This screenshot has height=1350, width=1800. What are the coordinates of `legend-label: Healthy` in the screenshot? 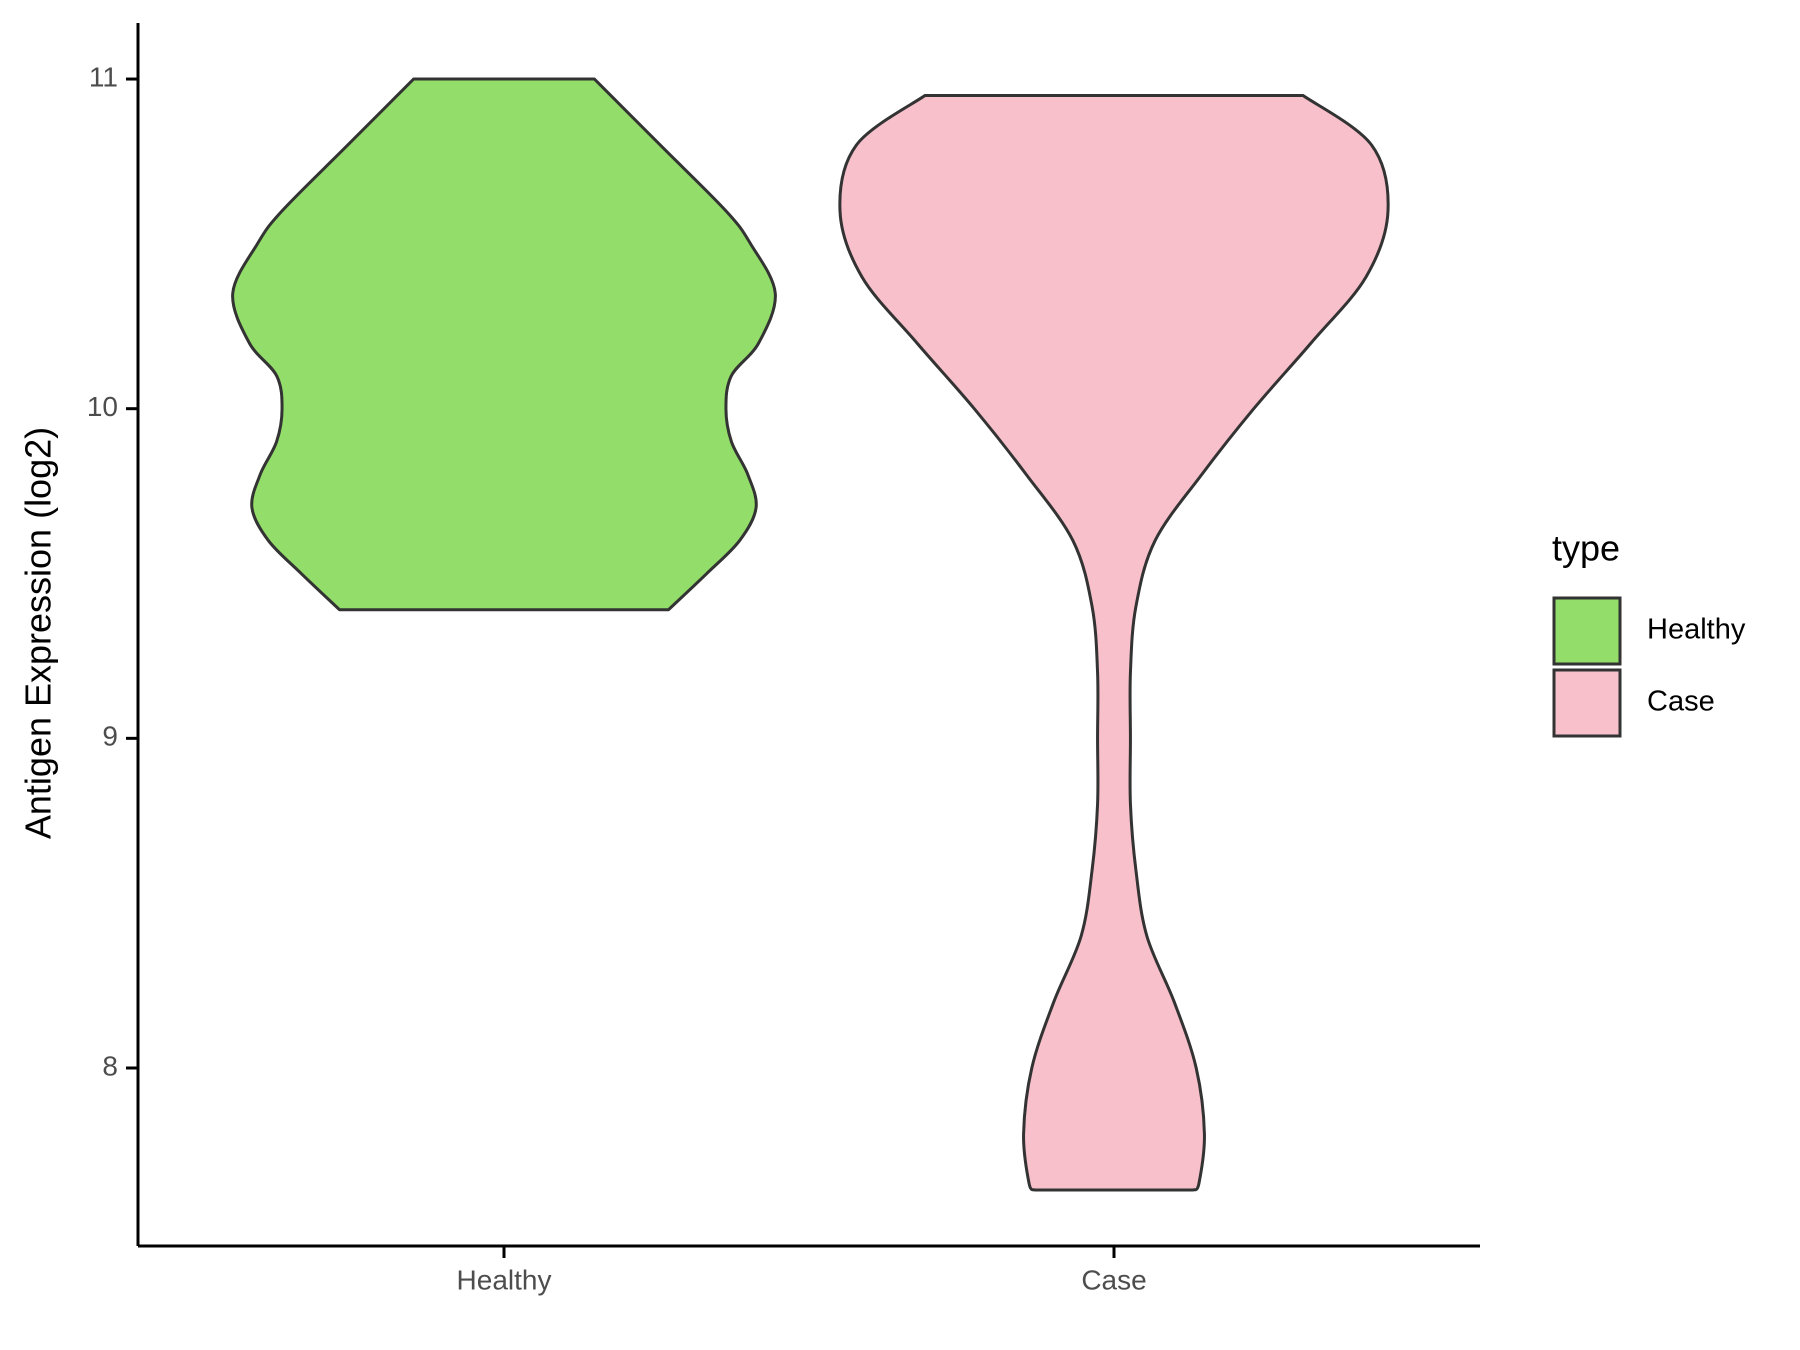 It's located at (1696, 630).